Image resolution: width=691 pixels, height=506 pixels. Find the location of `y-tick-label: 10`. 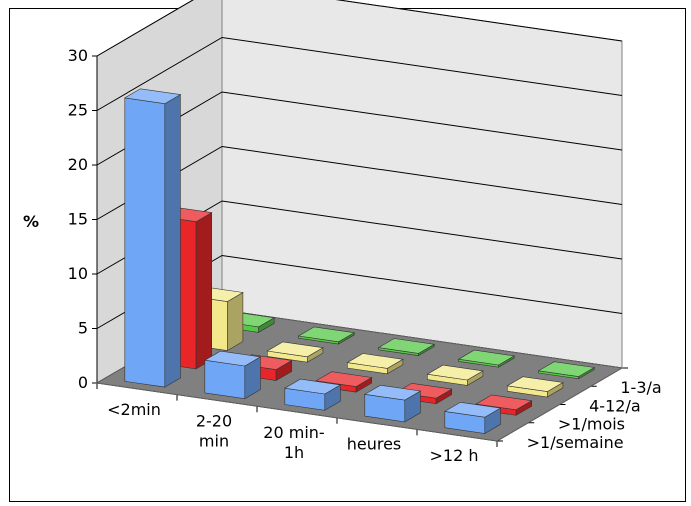

y-tick-label: 10 is located at coordinates (78, 273).